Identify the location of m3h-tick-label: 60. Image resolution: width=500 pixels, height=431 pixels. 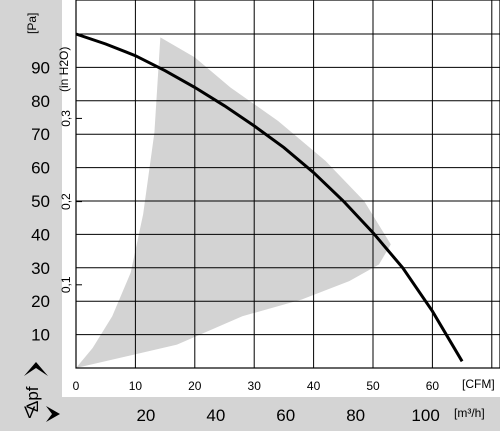
(285, 415).